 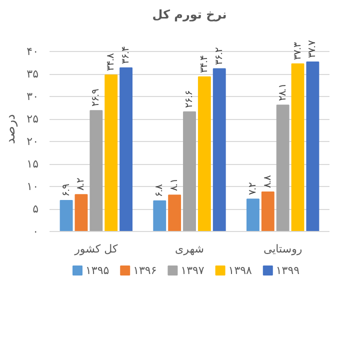 I want to click on legend-label: ۱۳۹۶, so click(x=145, y=270).